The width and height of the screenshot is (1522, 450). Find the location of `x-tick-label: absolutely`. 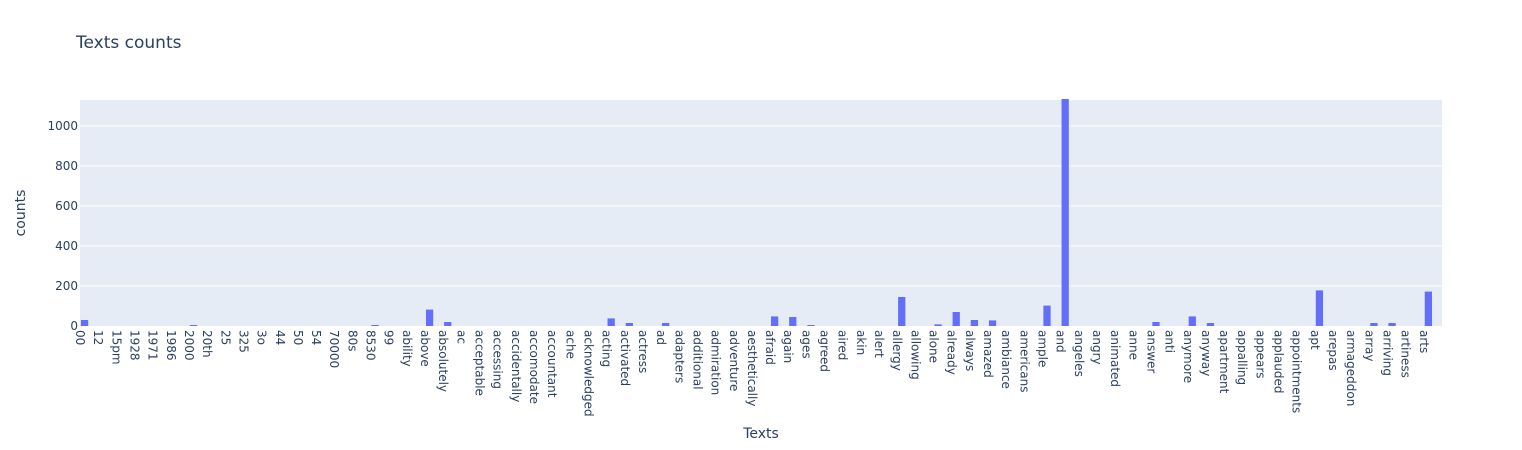

x-tick-label: absolutely is located at coordinates (443, 361).